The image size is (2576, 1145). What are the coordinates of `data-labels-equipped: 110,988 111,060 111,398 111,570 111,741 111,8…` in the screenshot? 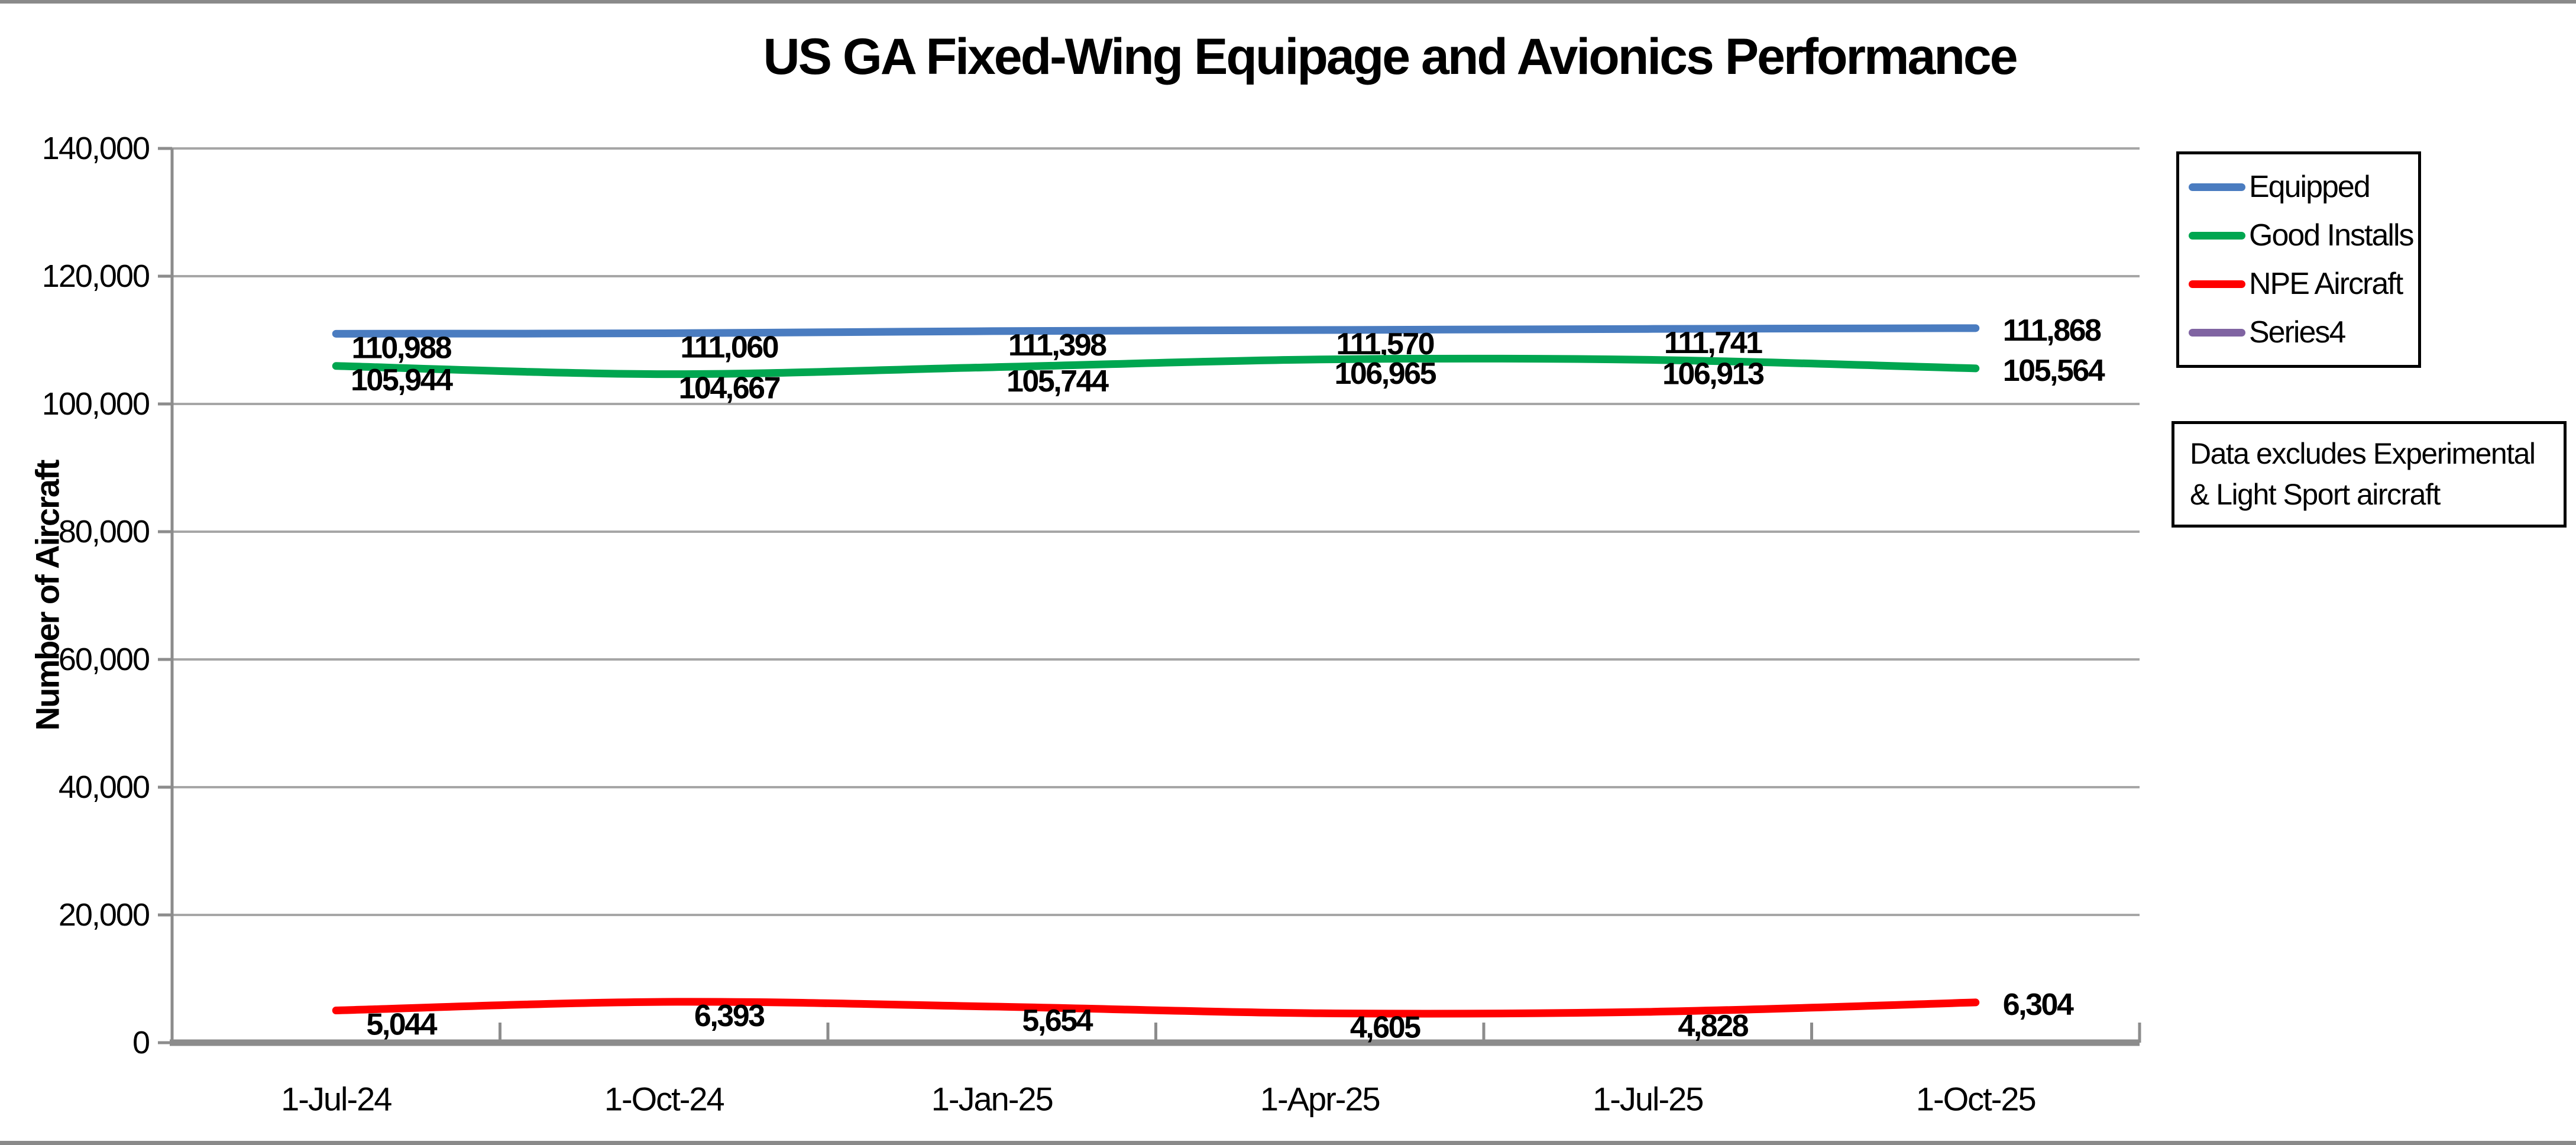 It's located at (1226, 339).